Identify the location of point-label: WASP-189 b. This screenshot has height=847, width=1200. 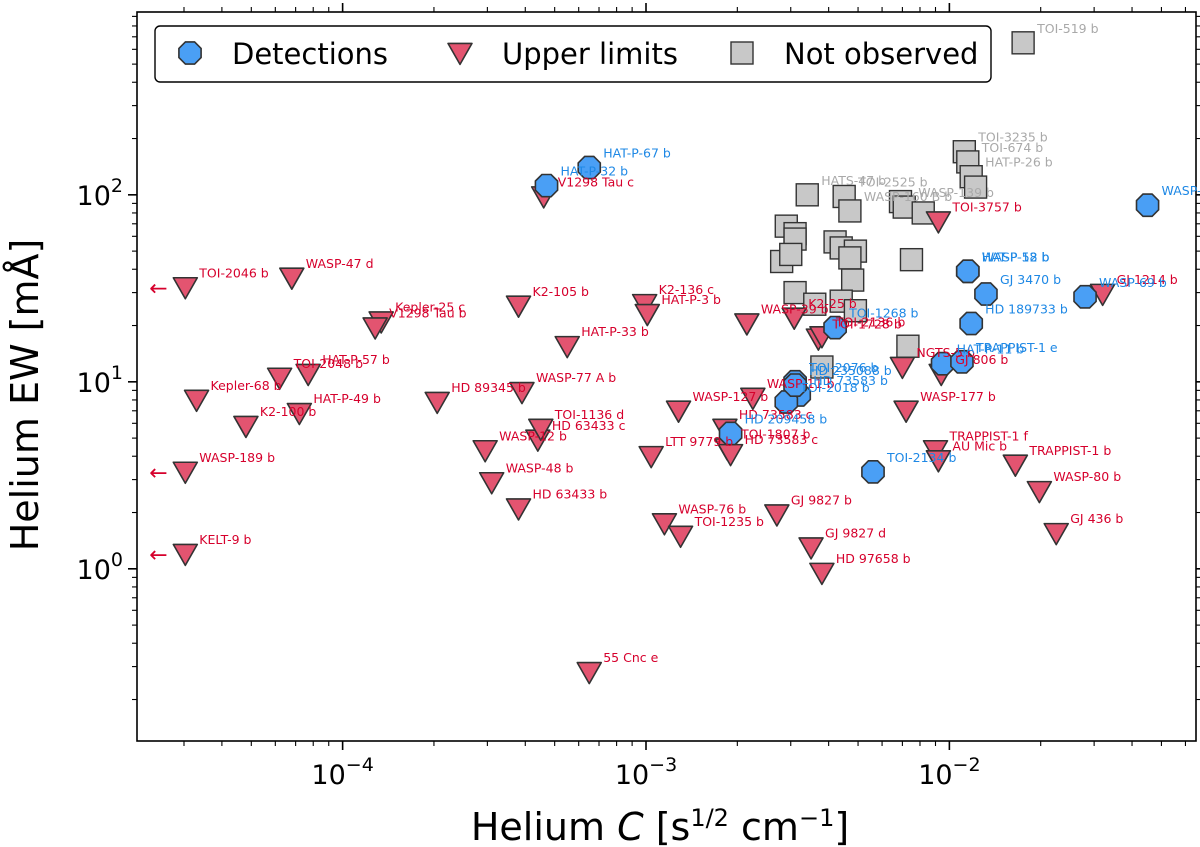
(237, 457).